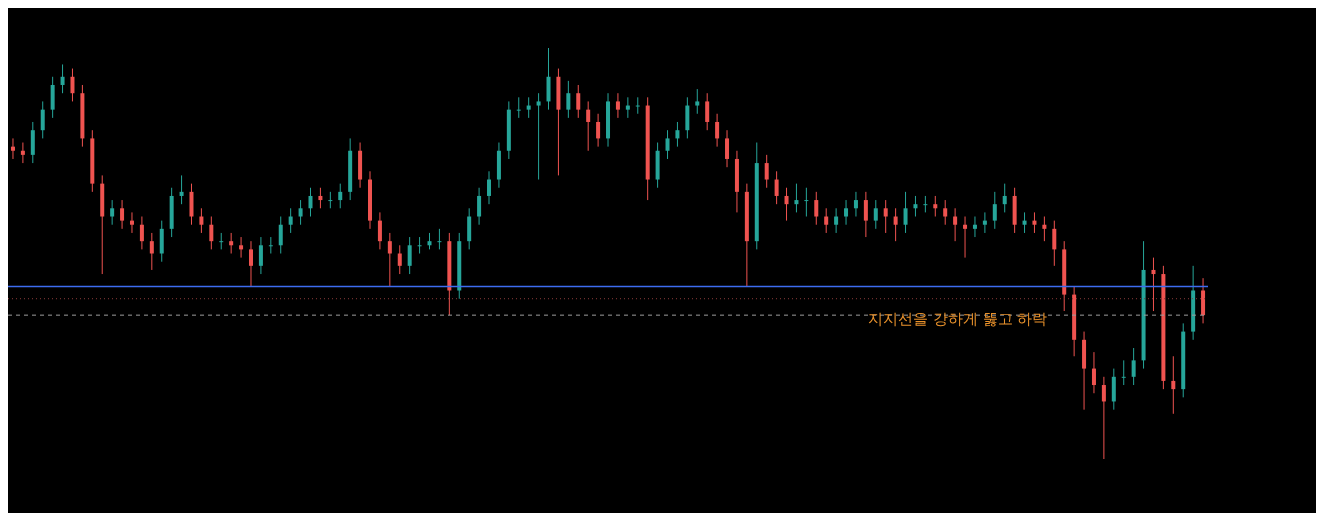 The image size is (1324, 521). I want to click on annotation: 지지선을 강하게 뚫고 하락, so click(958, 319).